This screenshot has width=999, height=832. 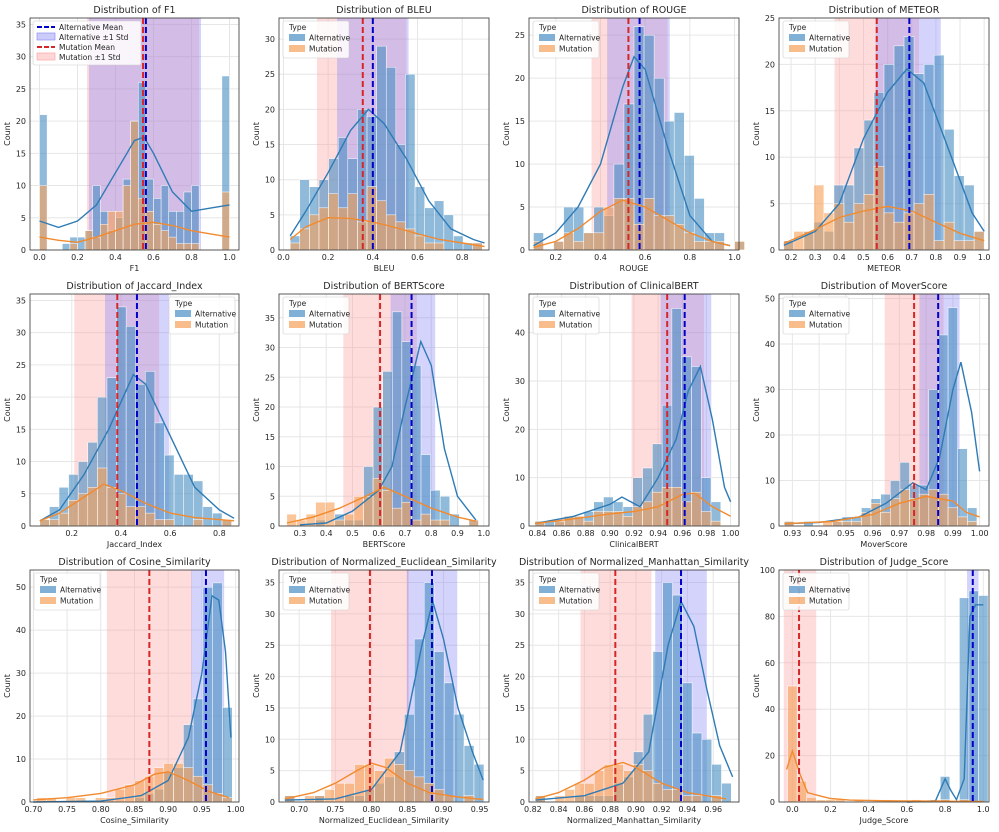 What do you see at coordinates (21, 587) in the screenshot?
I see `y-tick-label: 50` at bounding box center [21, 587].